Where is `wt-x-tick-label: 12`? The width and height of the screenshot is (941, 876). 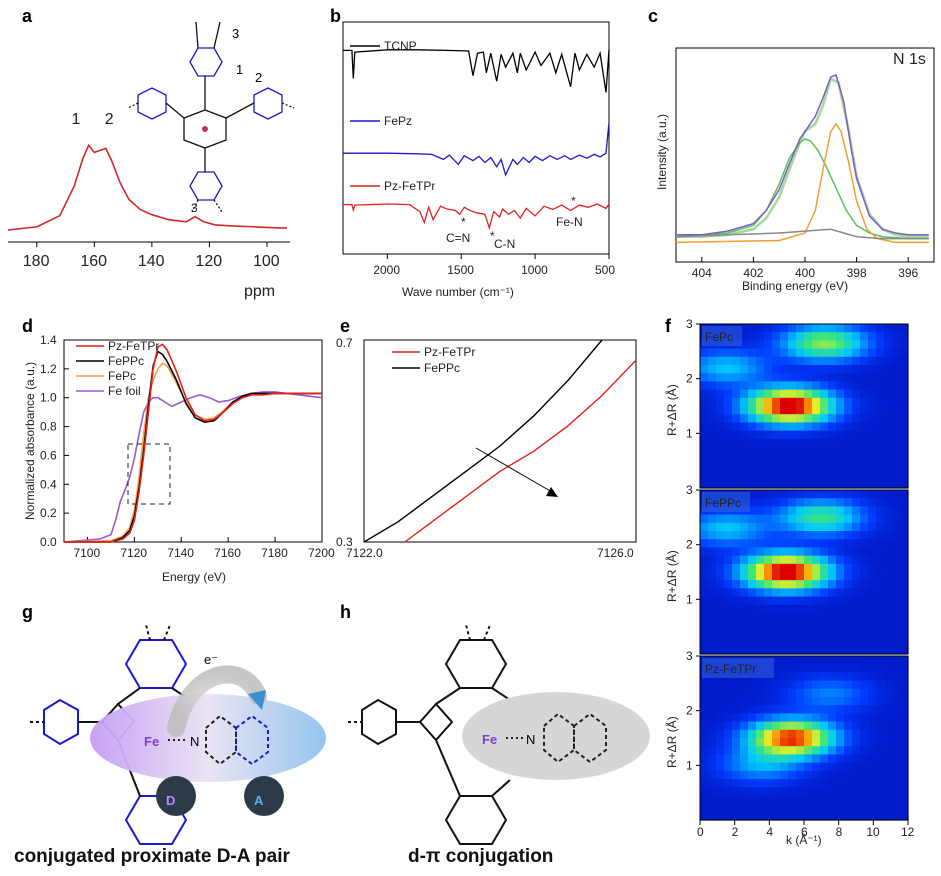
wt-x-tick-label: 12 is located at coordinates (908, 832).